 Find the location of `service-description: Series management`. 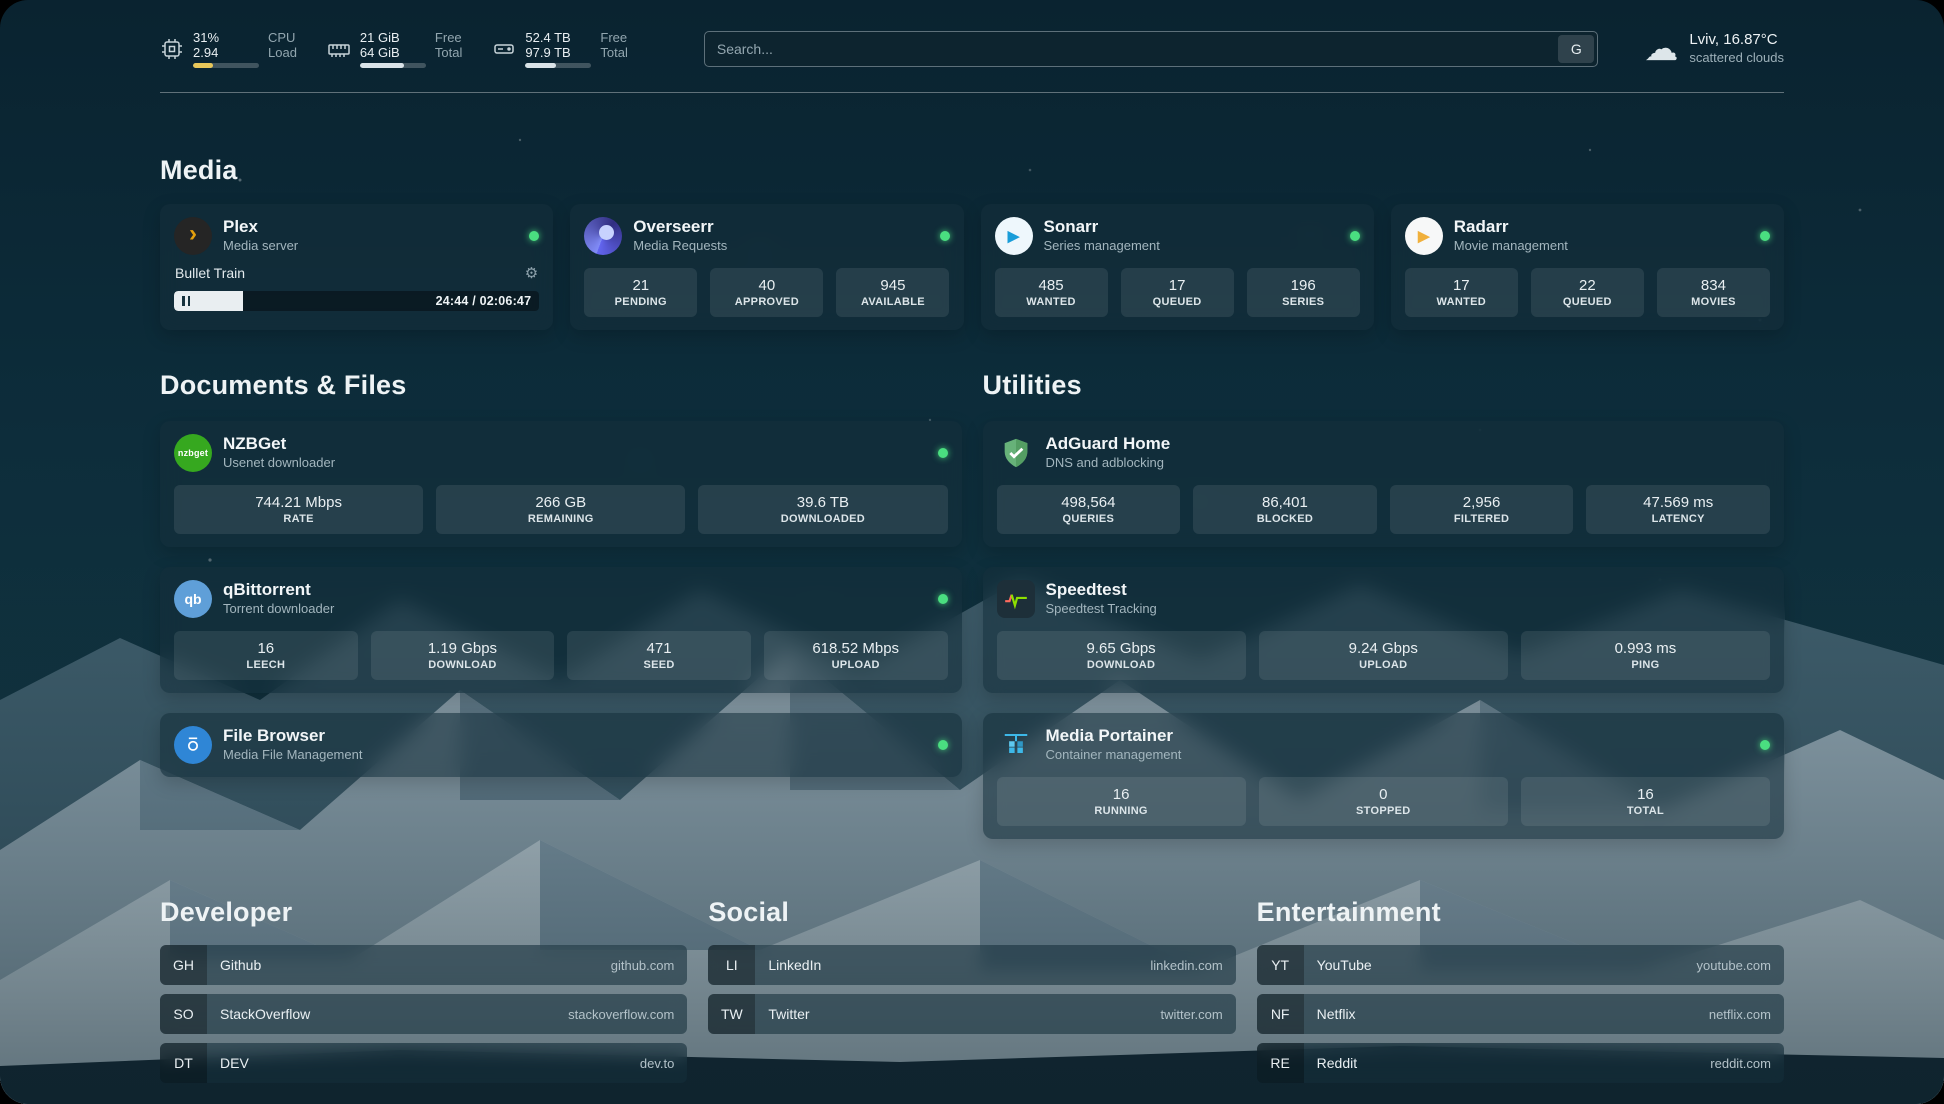

service-description: Series management is located at coordinates (1101, 245).